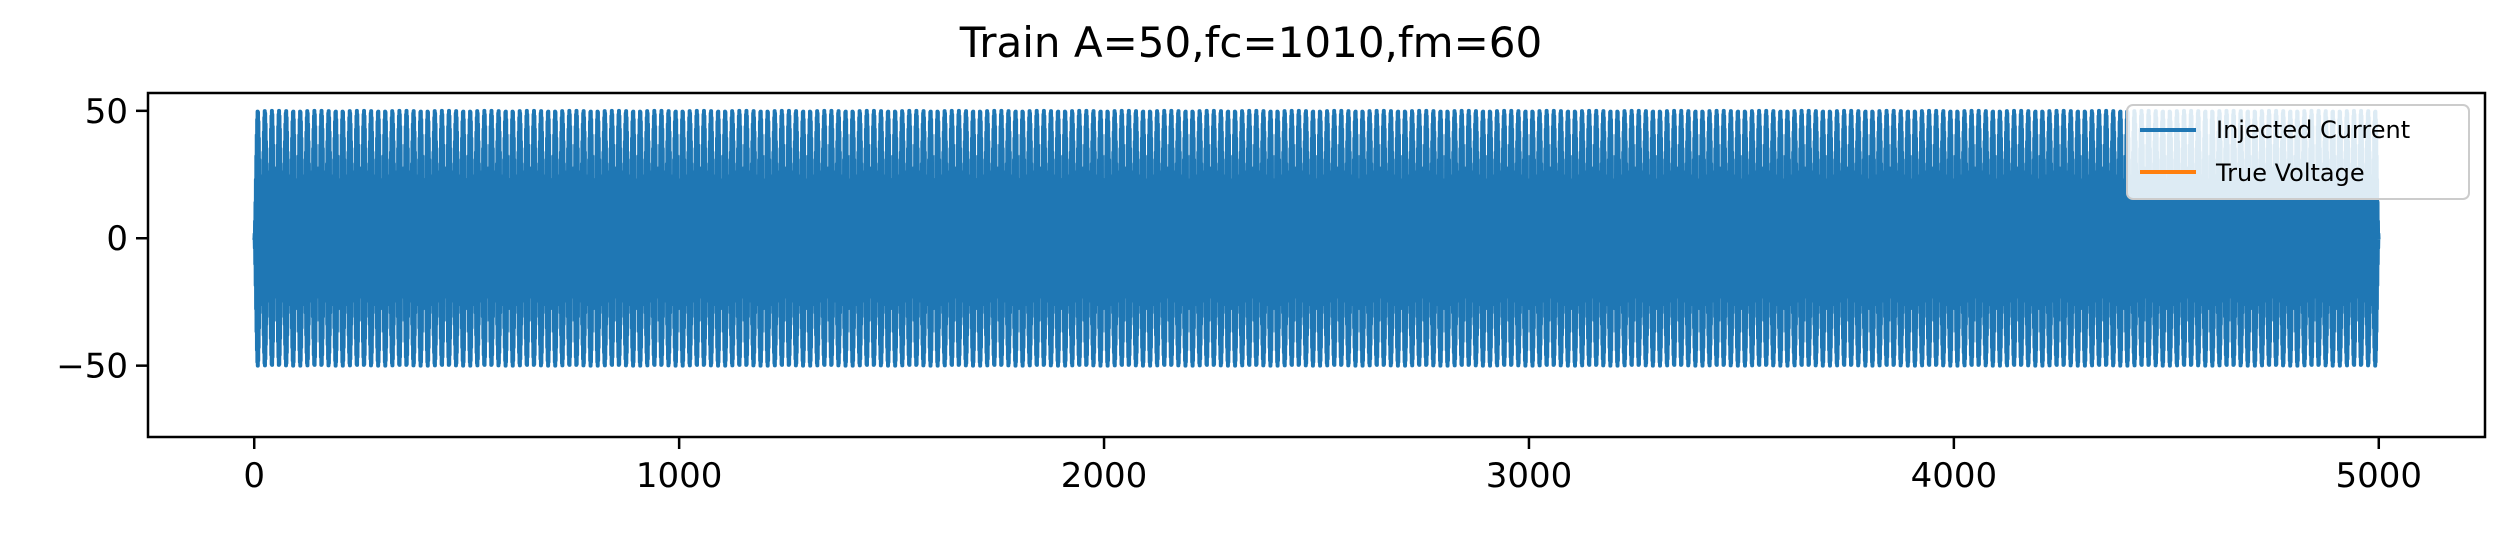 Image resolution: width=2502 pixels, height=540 pixels. Describe the element at coordinates (1104, 476) in the screenshot. I see `x-tick-label: 2000` at that location.